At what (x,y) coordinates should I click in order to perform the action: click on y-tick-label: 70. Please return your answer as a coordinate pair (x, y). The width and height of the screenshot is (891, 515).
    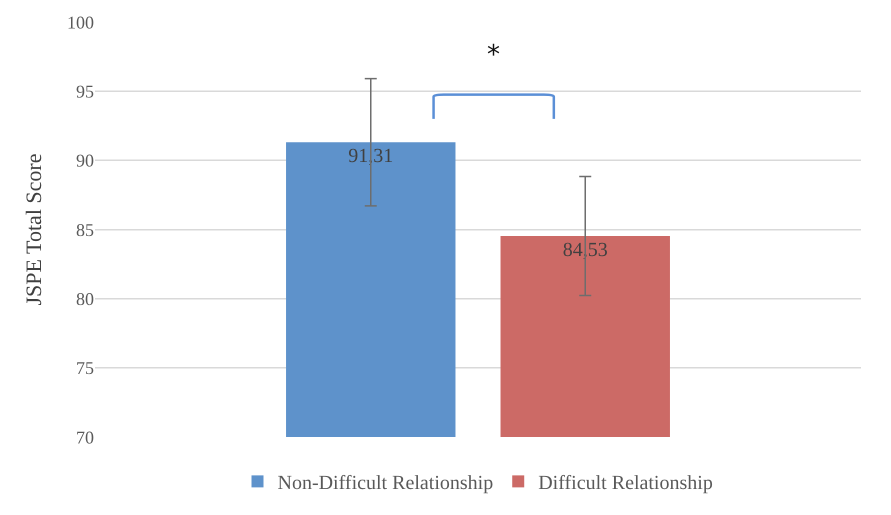
    Looking at the image, I should click on (85, 437).